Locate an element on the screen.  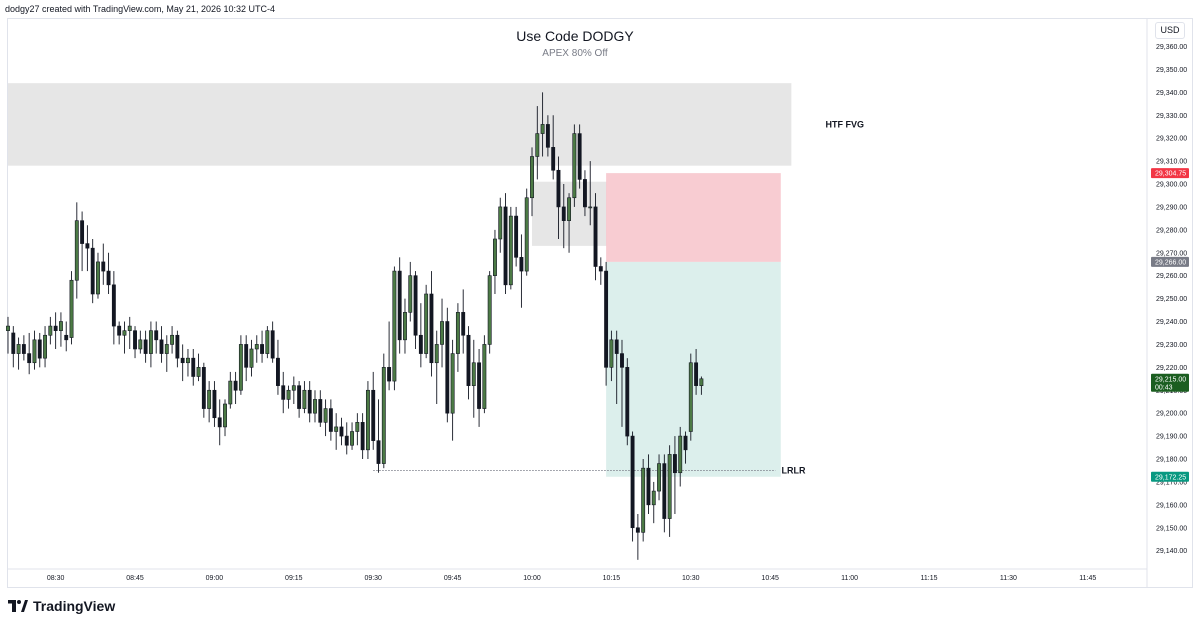
price-tag-label: 29,266.00 is located at coordinates (1170, 262).